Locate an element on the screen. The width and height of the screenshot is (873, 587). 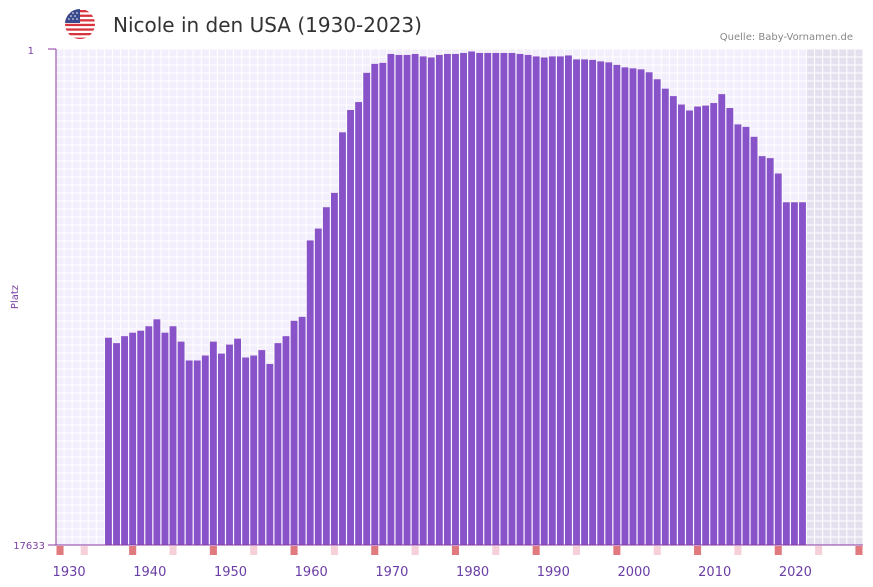
bar-1943 is located at coordinates (173, 435).